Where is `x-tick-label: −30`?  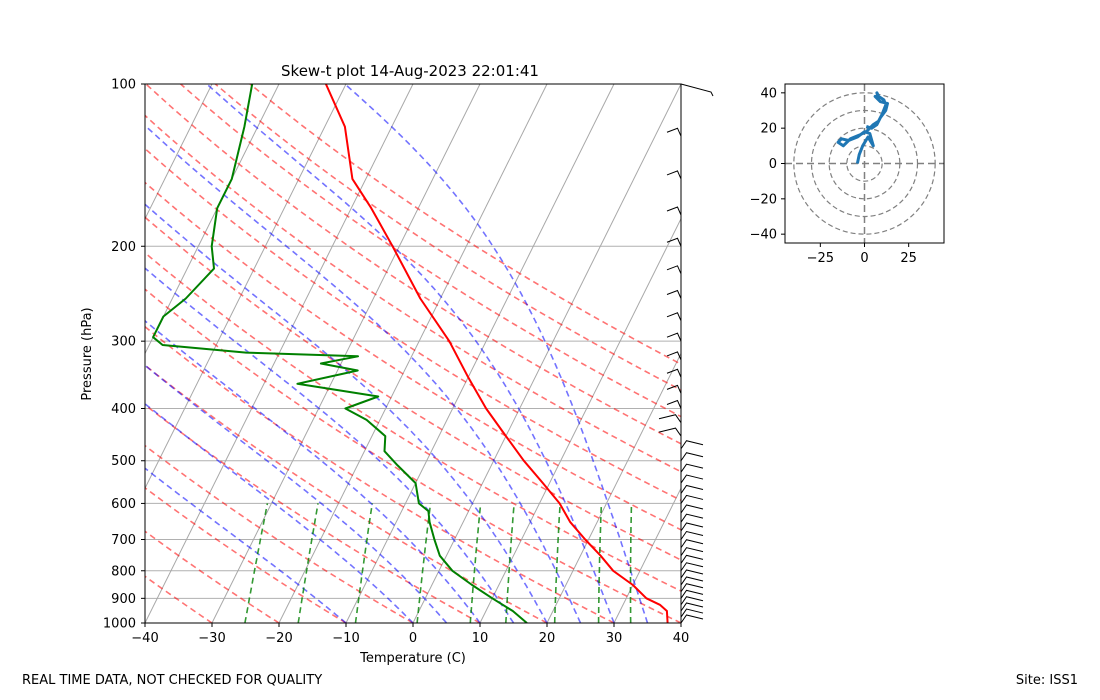 x-tick-label: −30 is located at coordinates (211, 638).